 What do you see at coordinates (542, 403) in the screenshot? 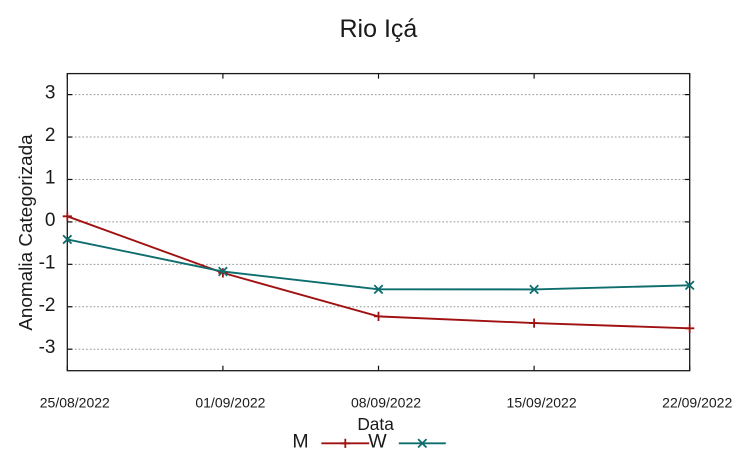
I see `svg-text: 15/09/2022` at bounding box center [542, 403].